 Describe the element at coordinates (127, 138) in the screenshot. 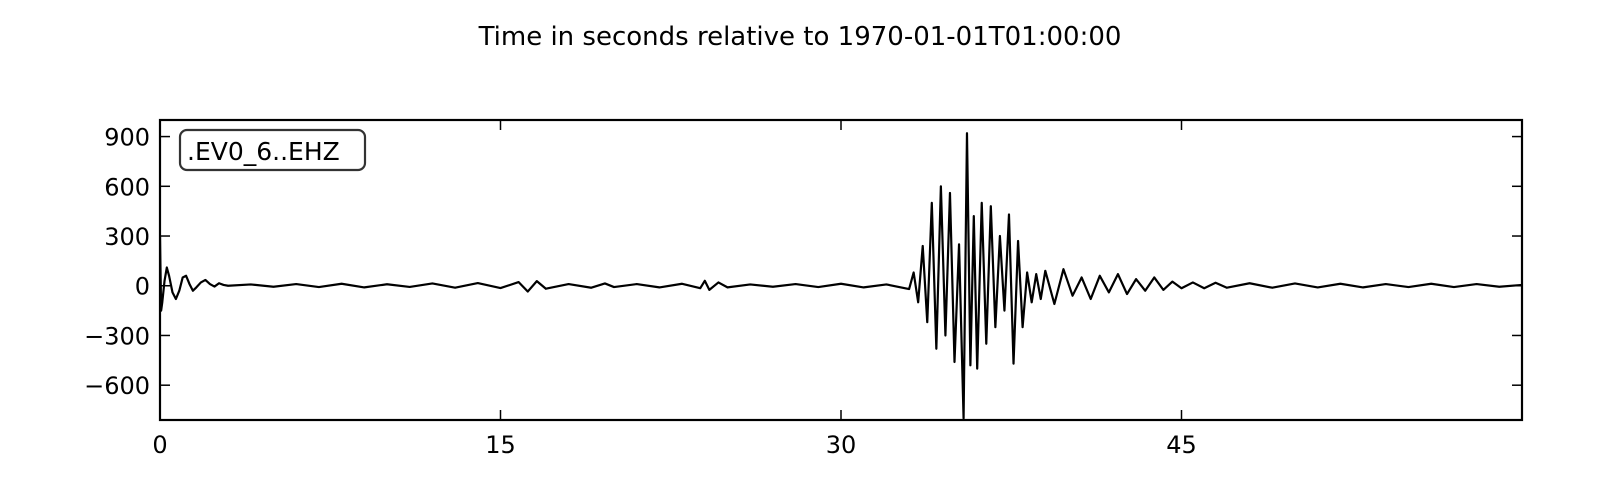

I see `y-tick-label: 900` at that location.